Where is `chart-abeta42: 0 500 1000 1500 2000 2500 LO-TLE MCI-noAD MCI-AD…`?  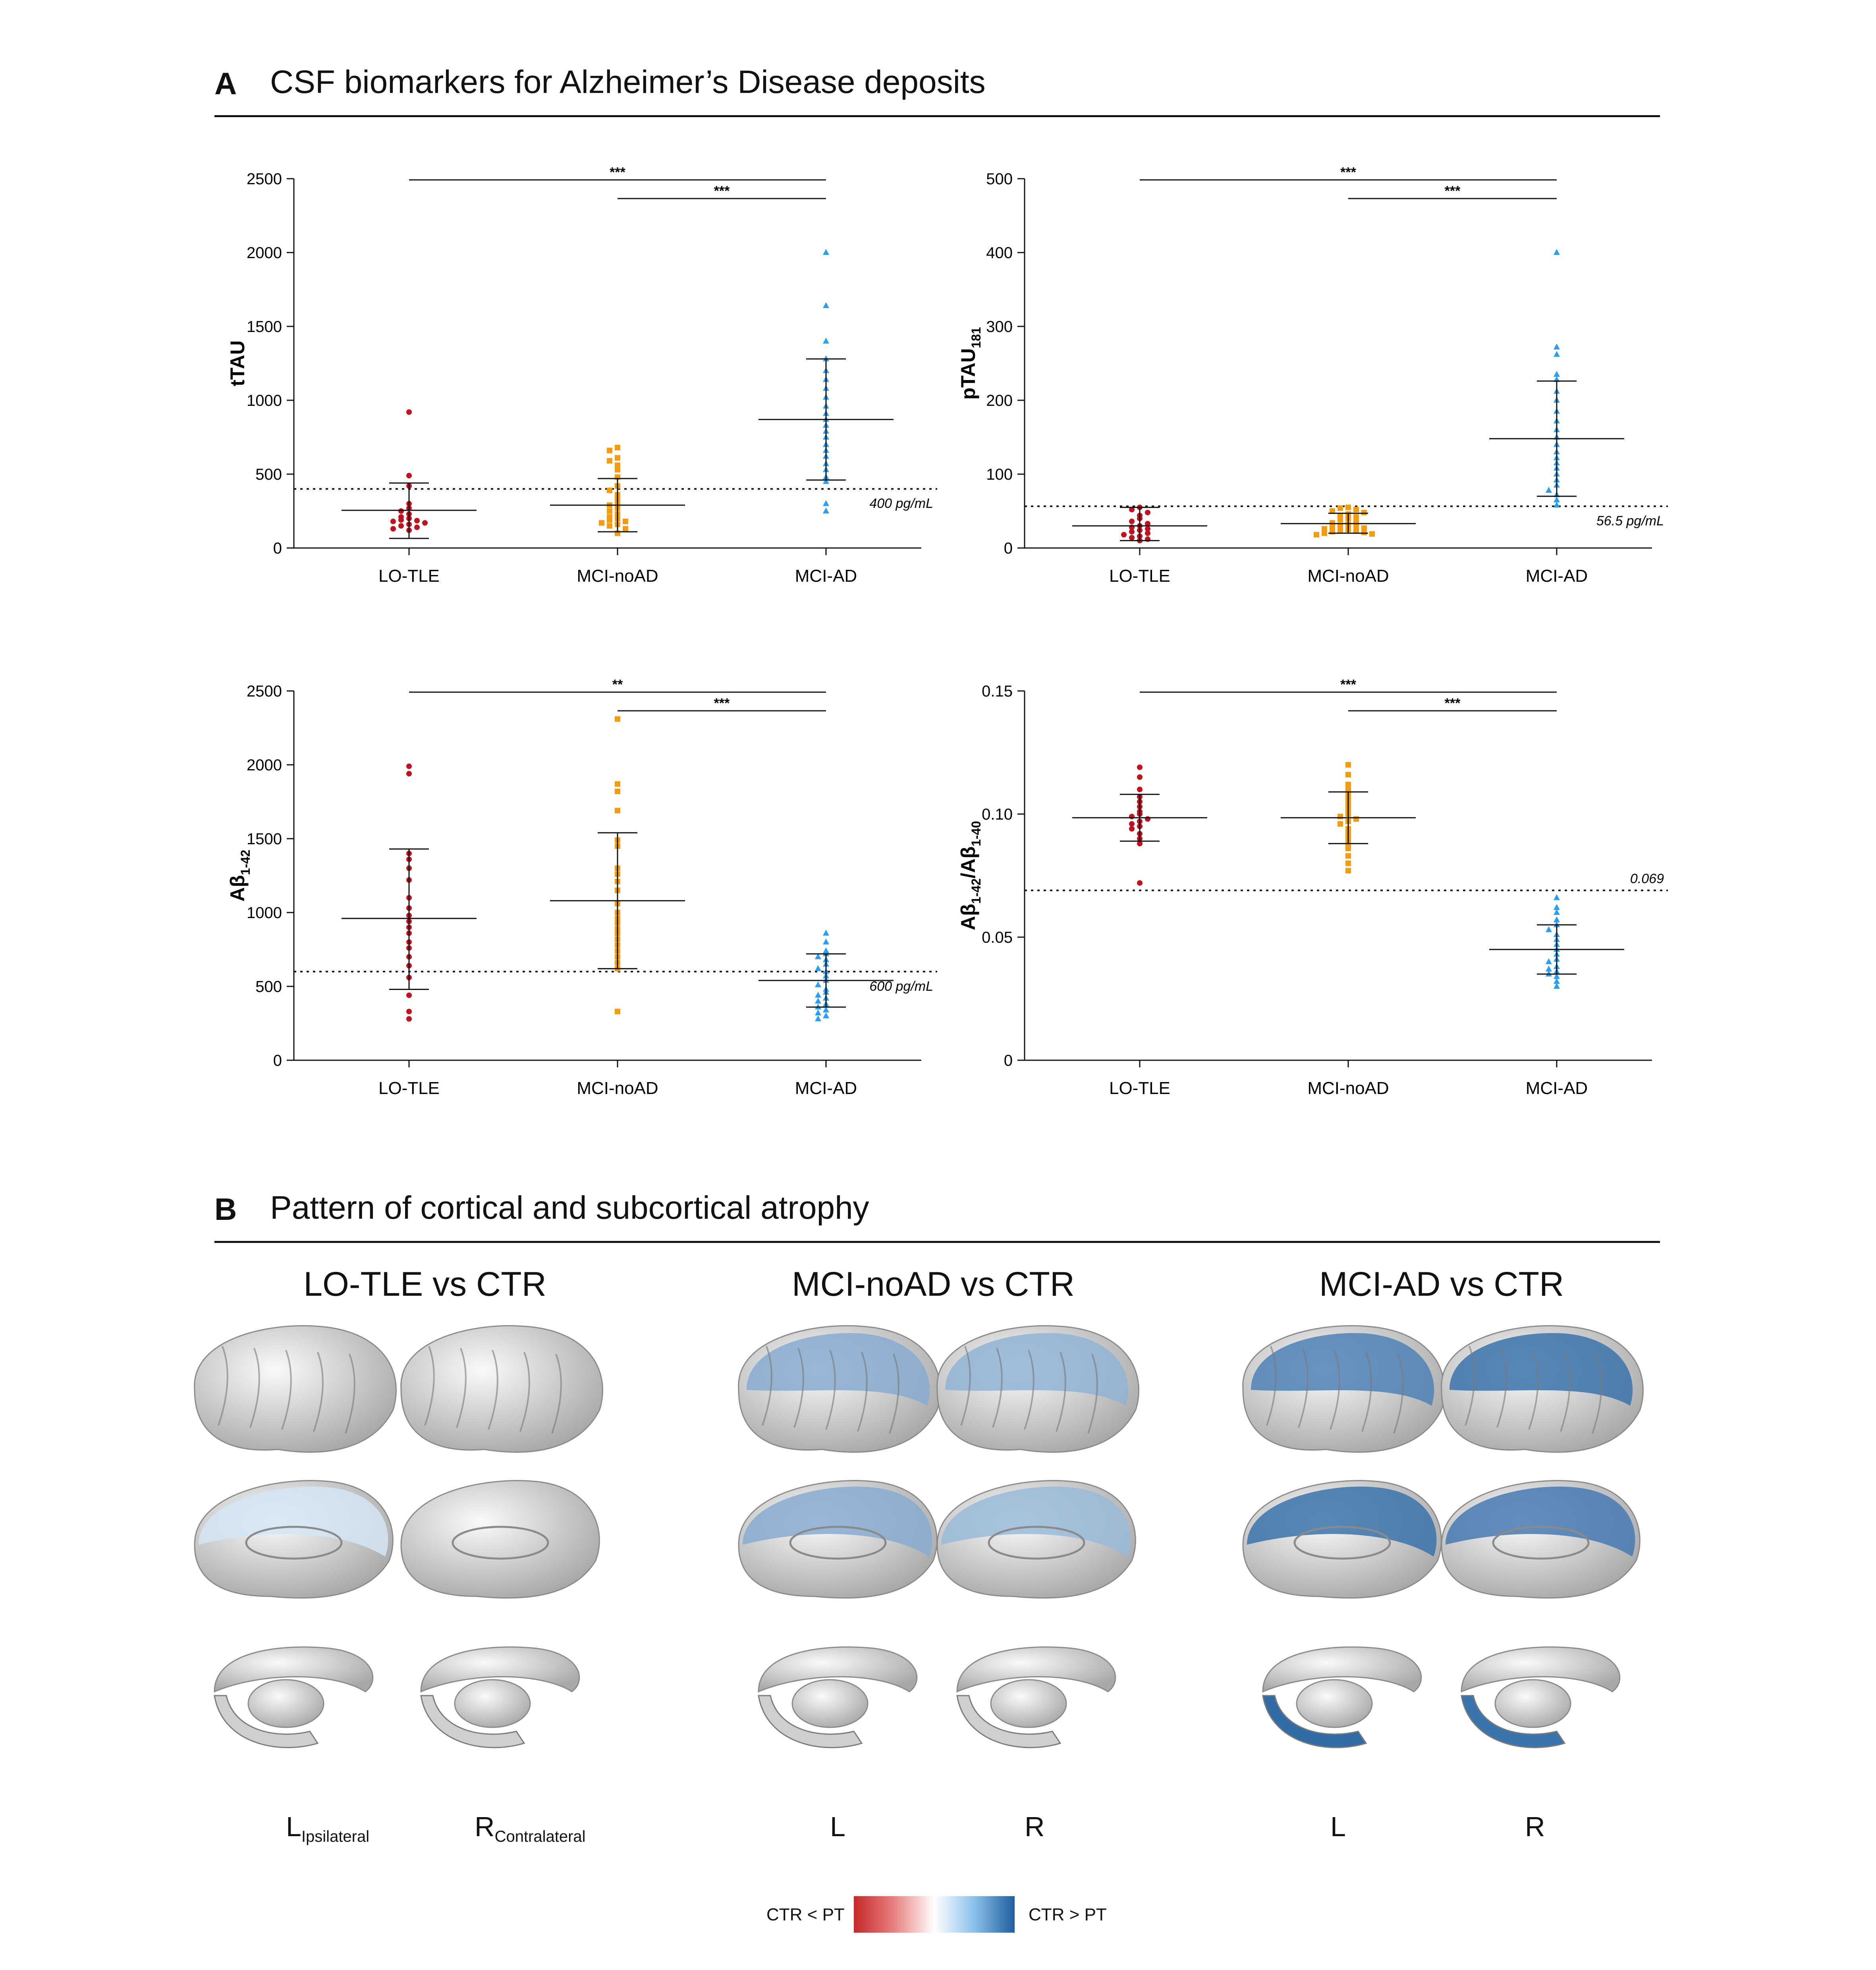
chart-abeta42: 0 500 1000 1500 2000 2500 LO-TLE MCI-noAD MCI-AD… is located at coordinates (581, 887).